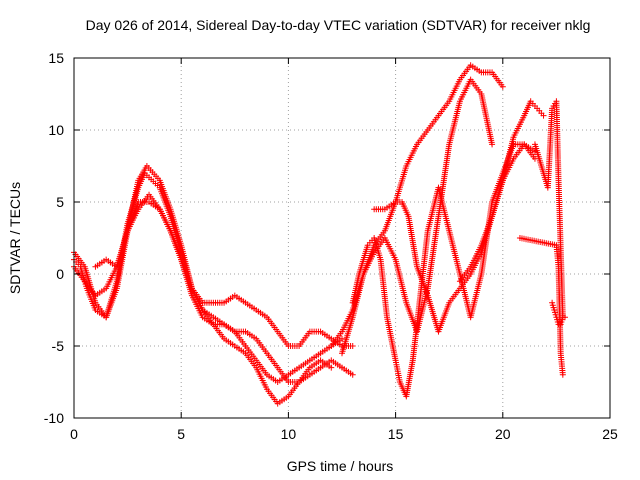  I want to click on series-arc-h, so click(454, 238).